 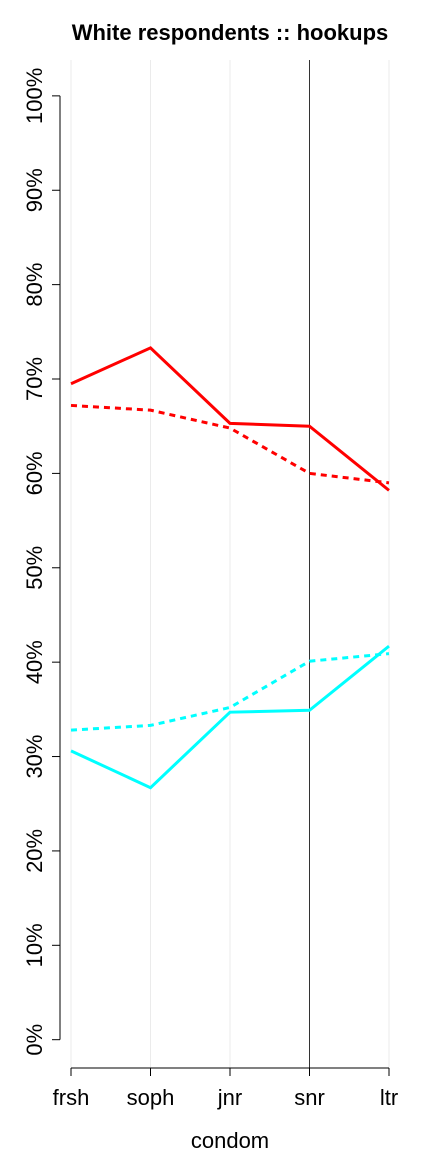 What do you see at coordinates (34, 757) in the screenshot?
I see `y-tick-label: 30%` at bounding box center [34, 757].